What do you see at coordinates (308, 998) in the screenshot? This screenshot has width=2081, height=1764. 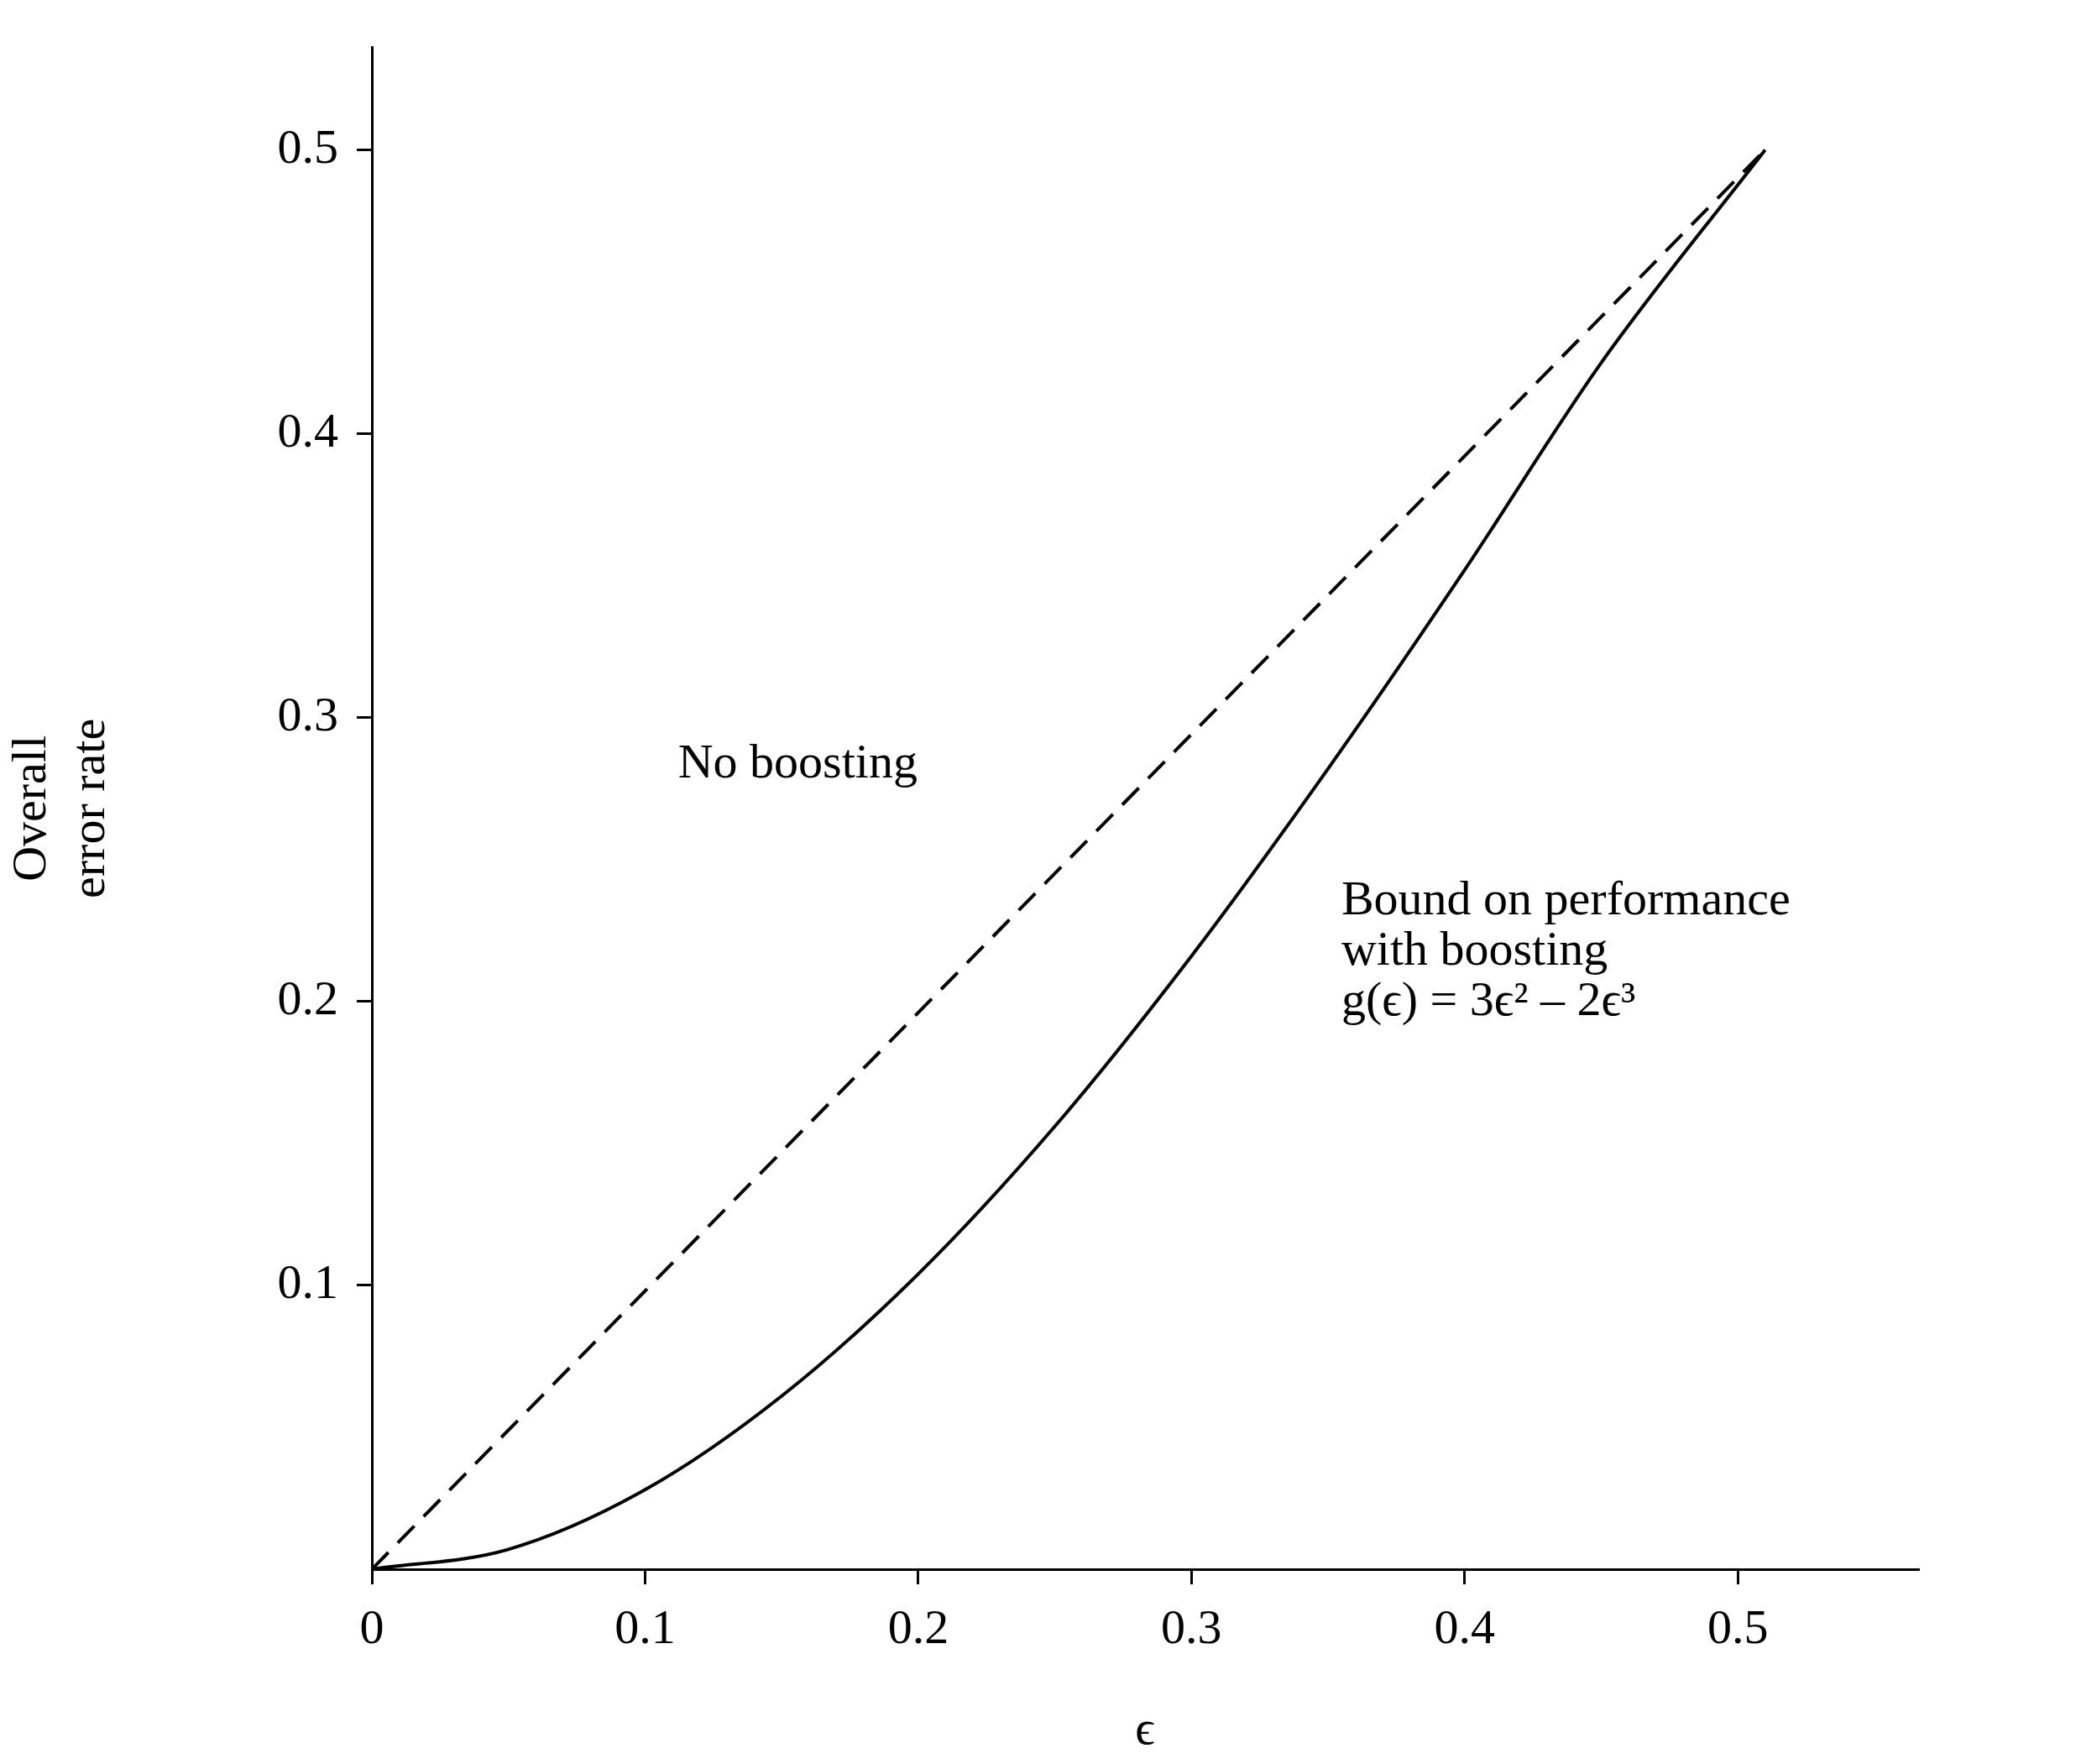 I see `y-tick-label: 0.2` at bounding box center [308, 998].